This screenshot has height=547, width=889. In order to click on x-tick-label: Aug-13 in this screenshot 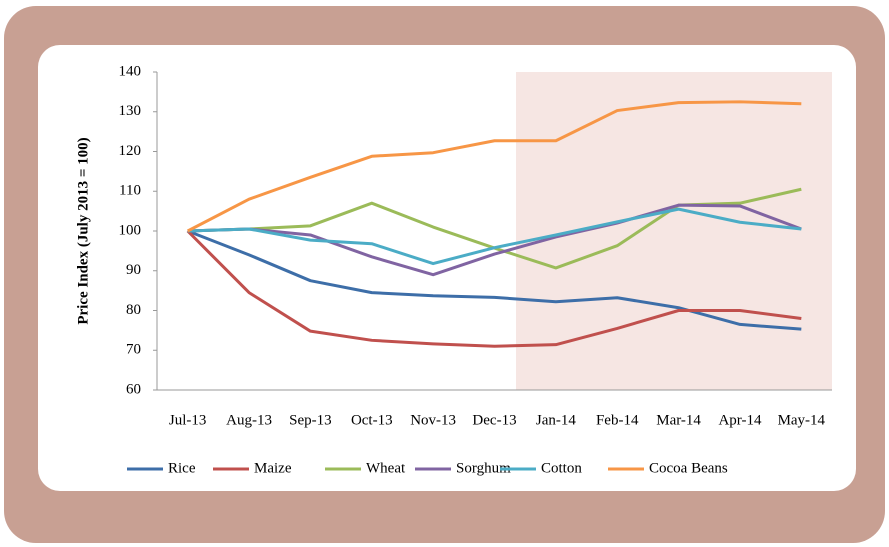, I will do `click(249, 420)`.